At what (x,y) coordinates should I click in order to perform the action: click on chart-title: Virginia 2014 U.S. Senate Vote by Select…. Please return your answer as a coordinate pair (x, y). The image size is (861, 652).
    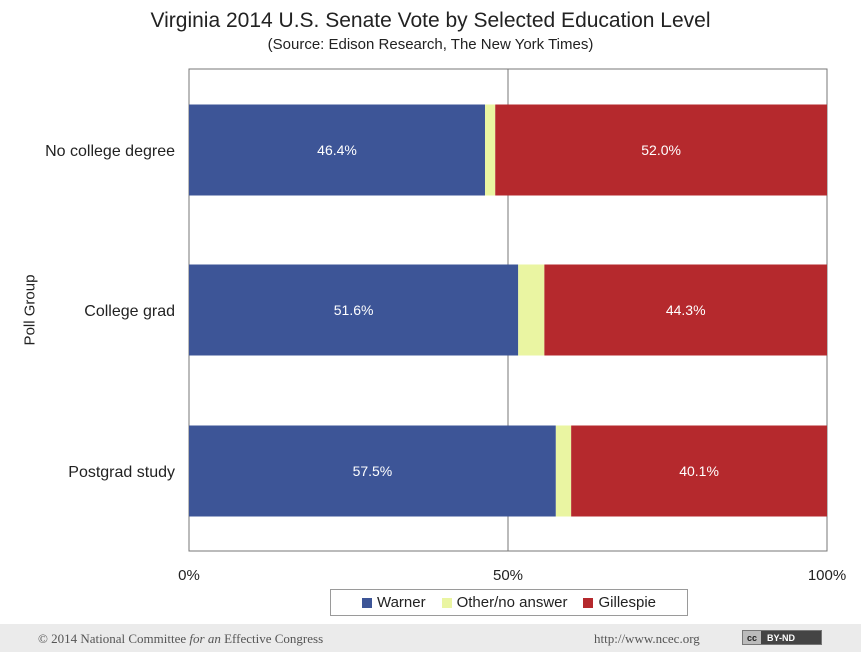
    Looking at the image, I should click on (430, 20).